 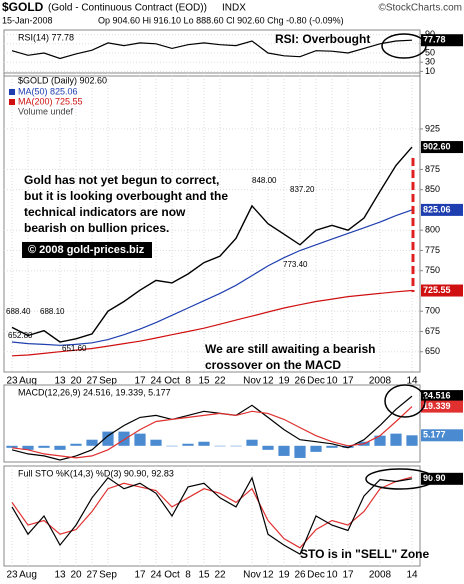 I want to click on end-label: 725.55, so click(x=437, y=290).